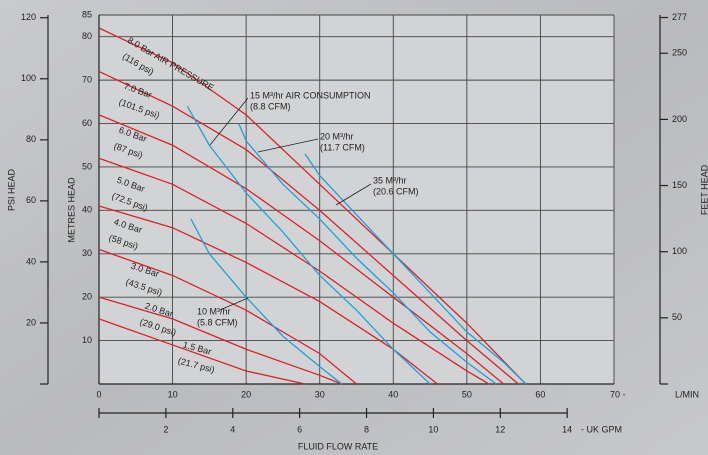 This screenshot has width=708, height=455. What do you see at coordinates (31, 261) in the screenshot?
I see `psi-tick-label: 40` at bounding box center [31, 261].